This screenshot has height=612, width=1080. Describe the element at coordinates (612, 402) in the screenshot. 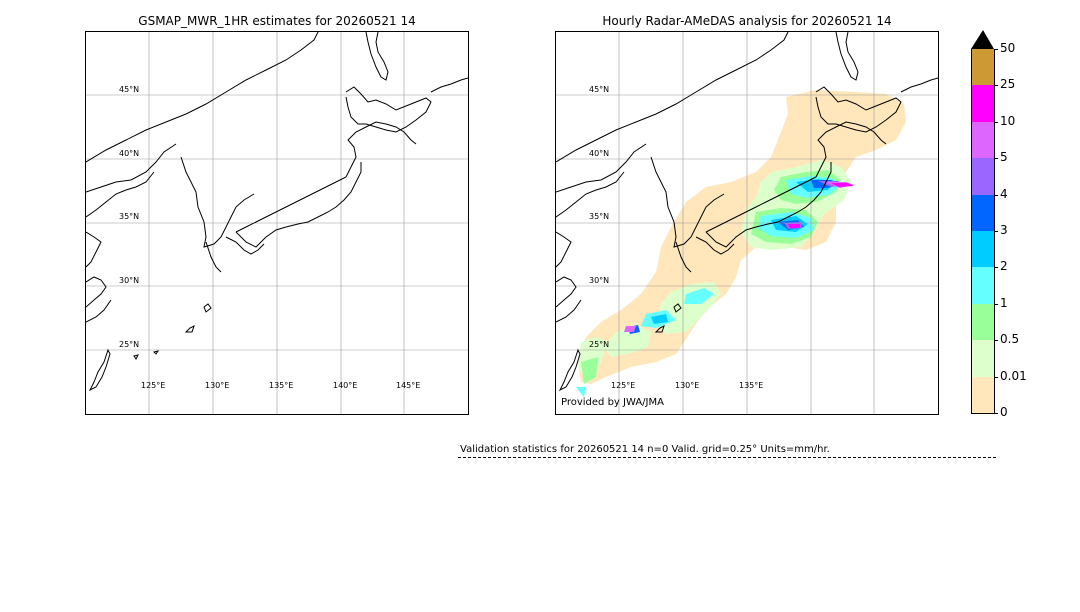

I see `provider-credit: Provided by JWA/JMA` at that location.